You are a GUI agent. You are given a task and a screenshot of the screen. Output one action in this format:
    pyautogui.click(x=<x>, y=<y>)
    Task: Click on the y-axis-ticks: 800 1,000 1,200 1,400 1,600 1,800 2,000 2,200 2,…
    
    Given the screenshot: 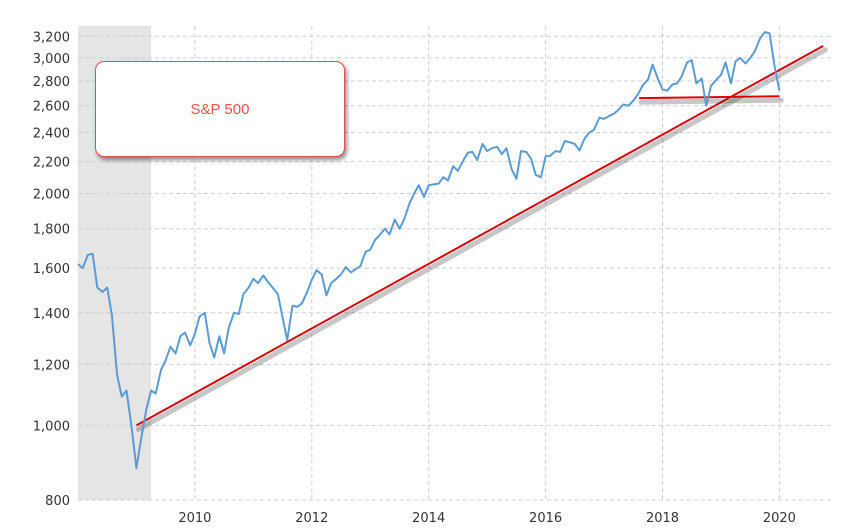 What is the action you would take?
    pyautogui.click(x=51, y=269)
    